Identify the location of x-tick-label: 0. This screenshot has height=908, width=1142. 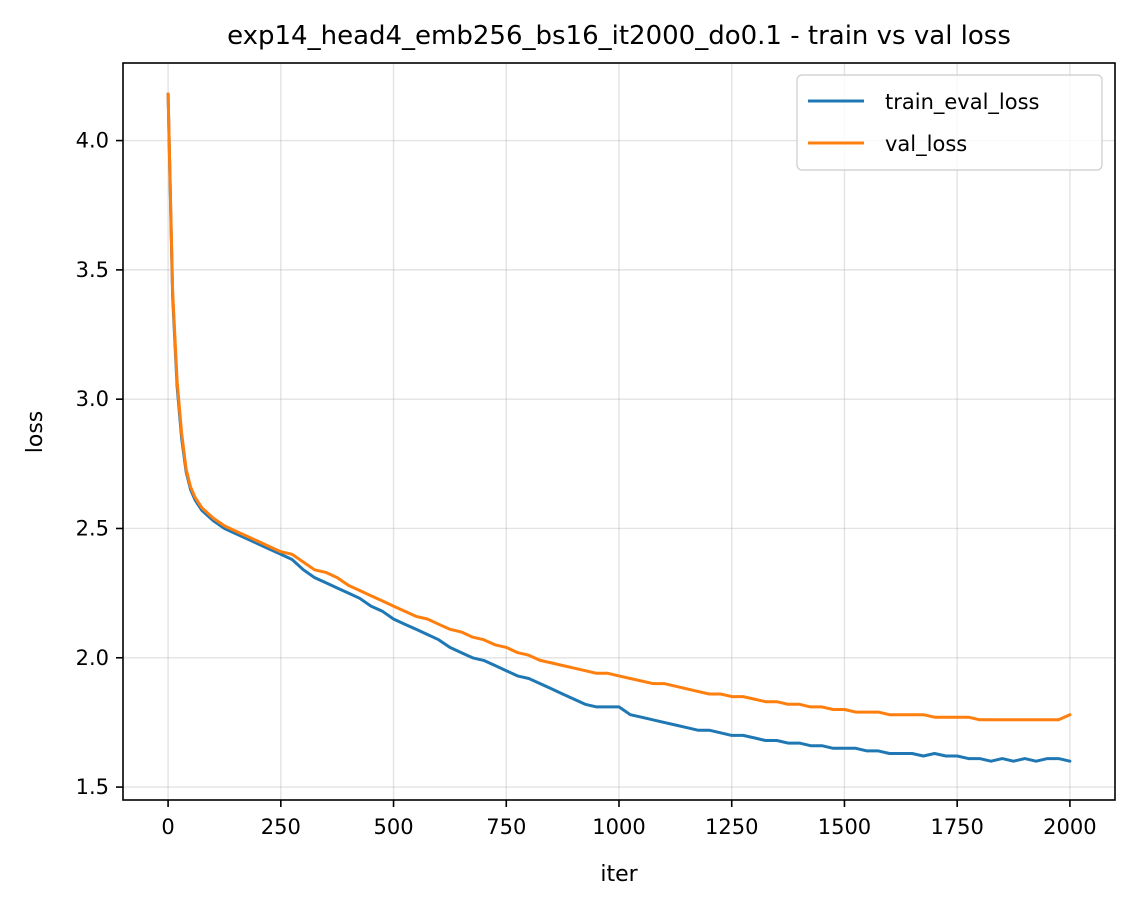
(167, 827).